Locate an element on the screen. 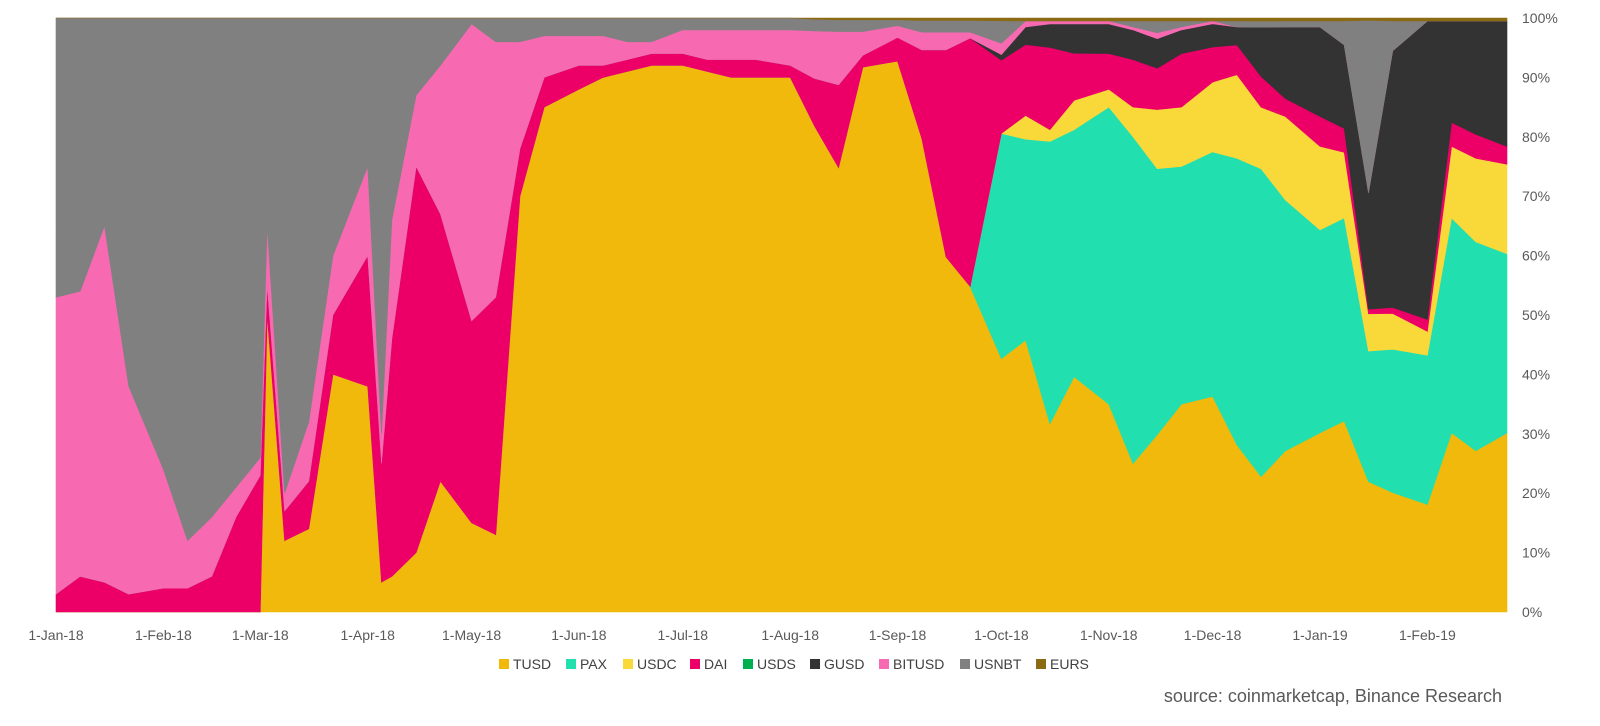  legend: TUSD PAX USDC DAI USDS GUSD BITUSD USNBT EURS is located at coordinates (794, 664).